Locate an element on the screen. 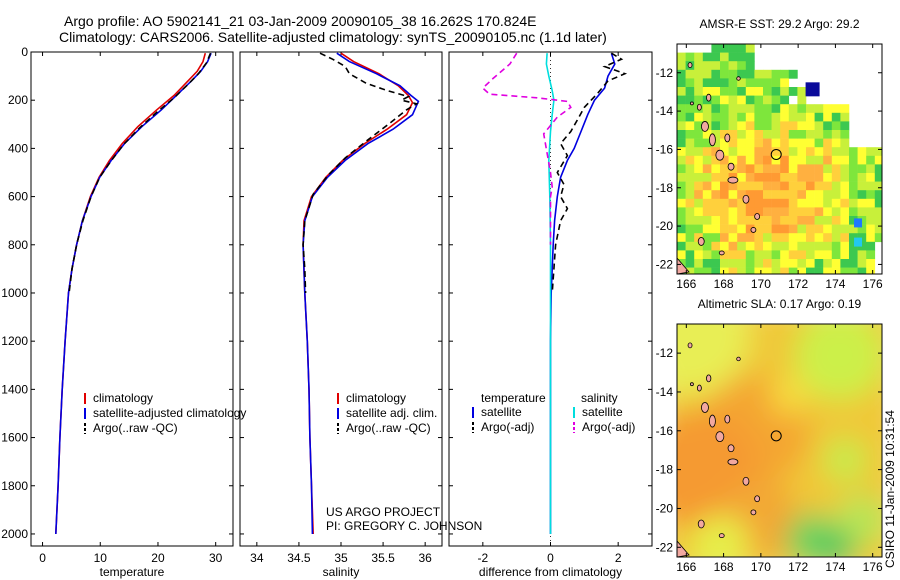  credit-line1: US ARGO PROJECT is located at coordinates (383, 512).